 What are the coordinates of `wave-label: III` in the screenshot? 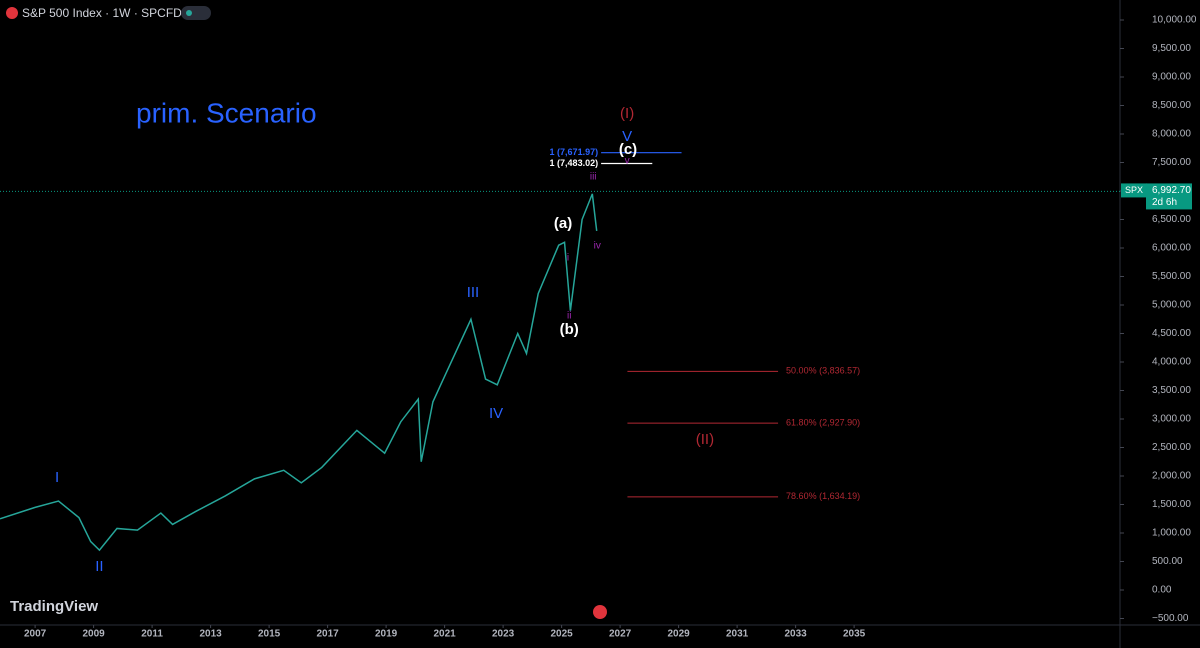 It's located at (473, 292).